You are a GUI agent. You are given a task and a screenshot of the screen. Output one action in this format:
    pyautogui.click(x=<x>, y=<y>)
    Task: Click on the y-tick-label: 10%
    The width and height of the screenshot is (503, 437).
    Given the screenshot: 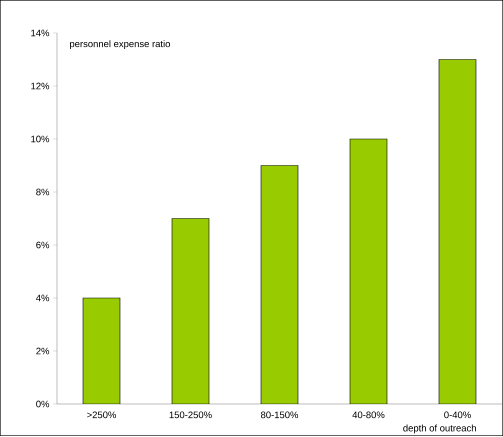 What is the action you would take?
    pyautogui.click(x=40, y=139)
    